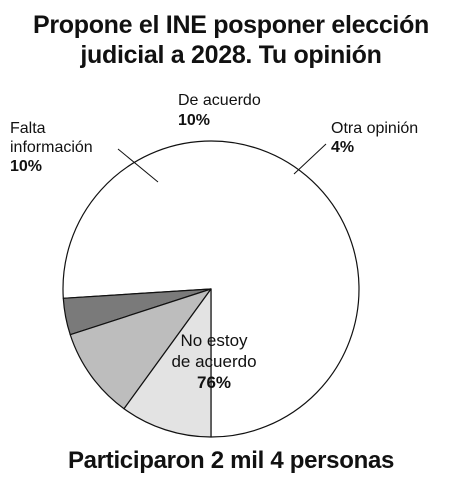  I want to click on slice-label-text: Falta, so click(28, 128).